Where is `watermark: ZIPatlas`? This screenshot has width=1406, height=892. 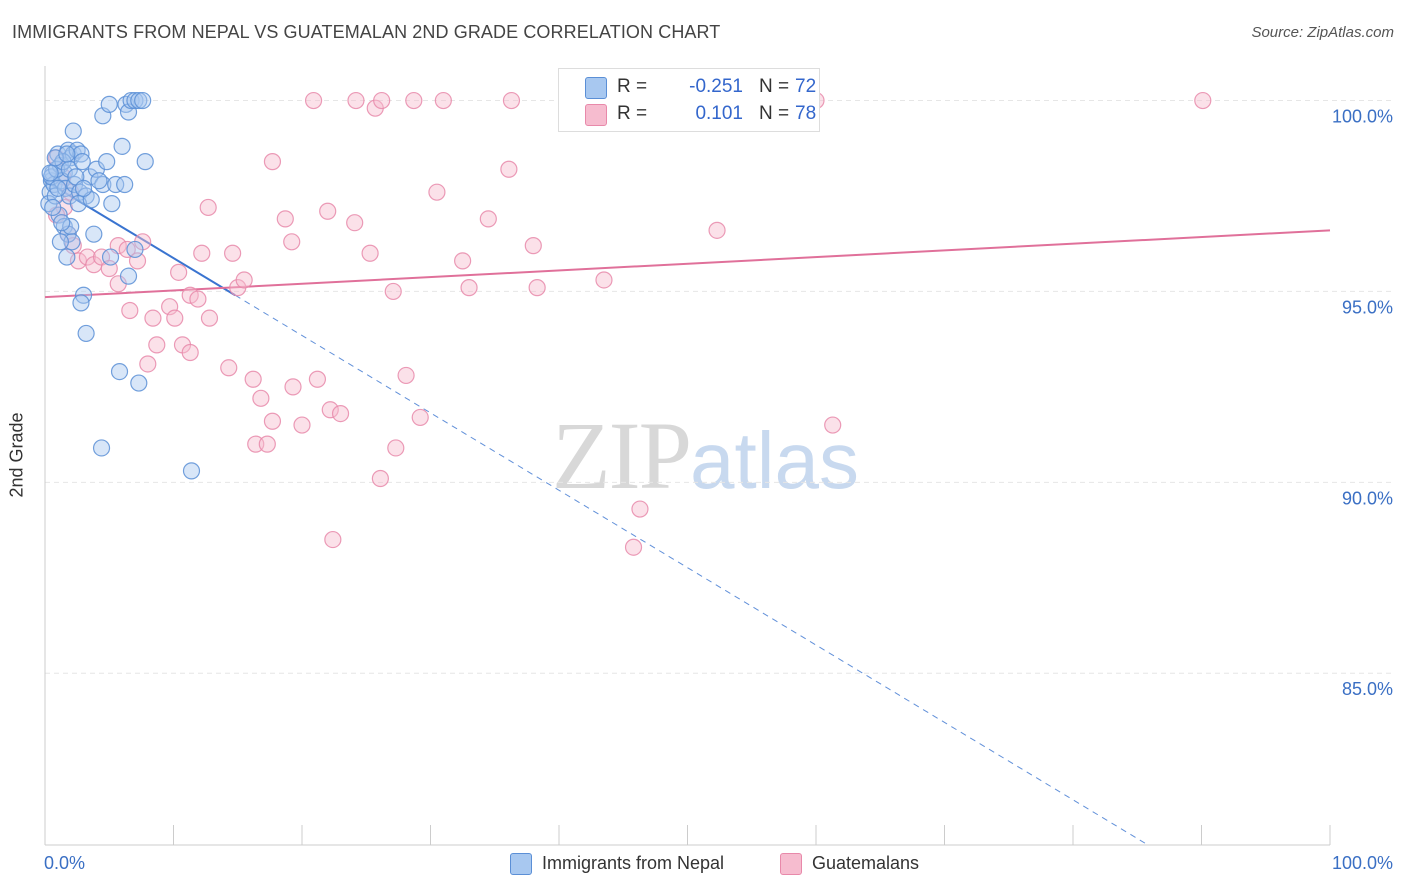
watermark: ZIPatlas is located at coordinates (705, 455).